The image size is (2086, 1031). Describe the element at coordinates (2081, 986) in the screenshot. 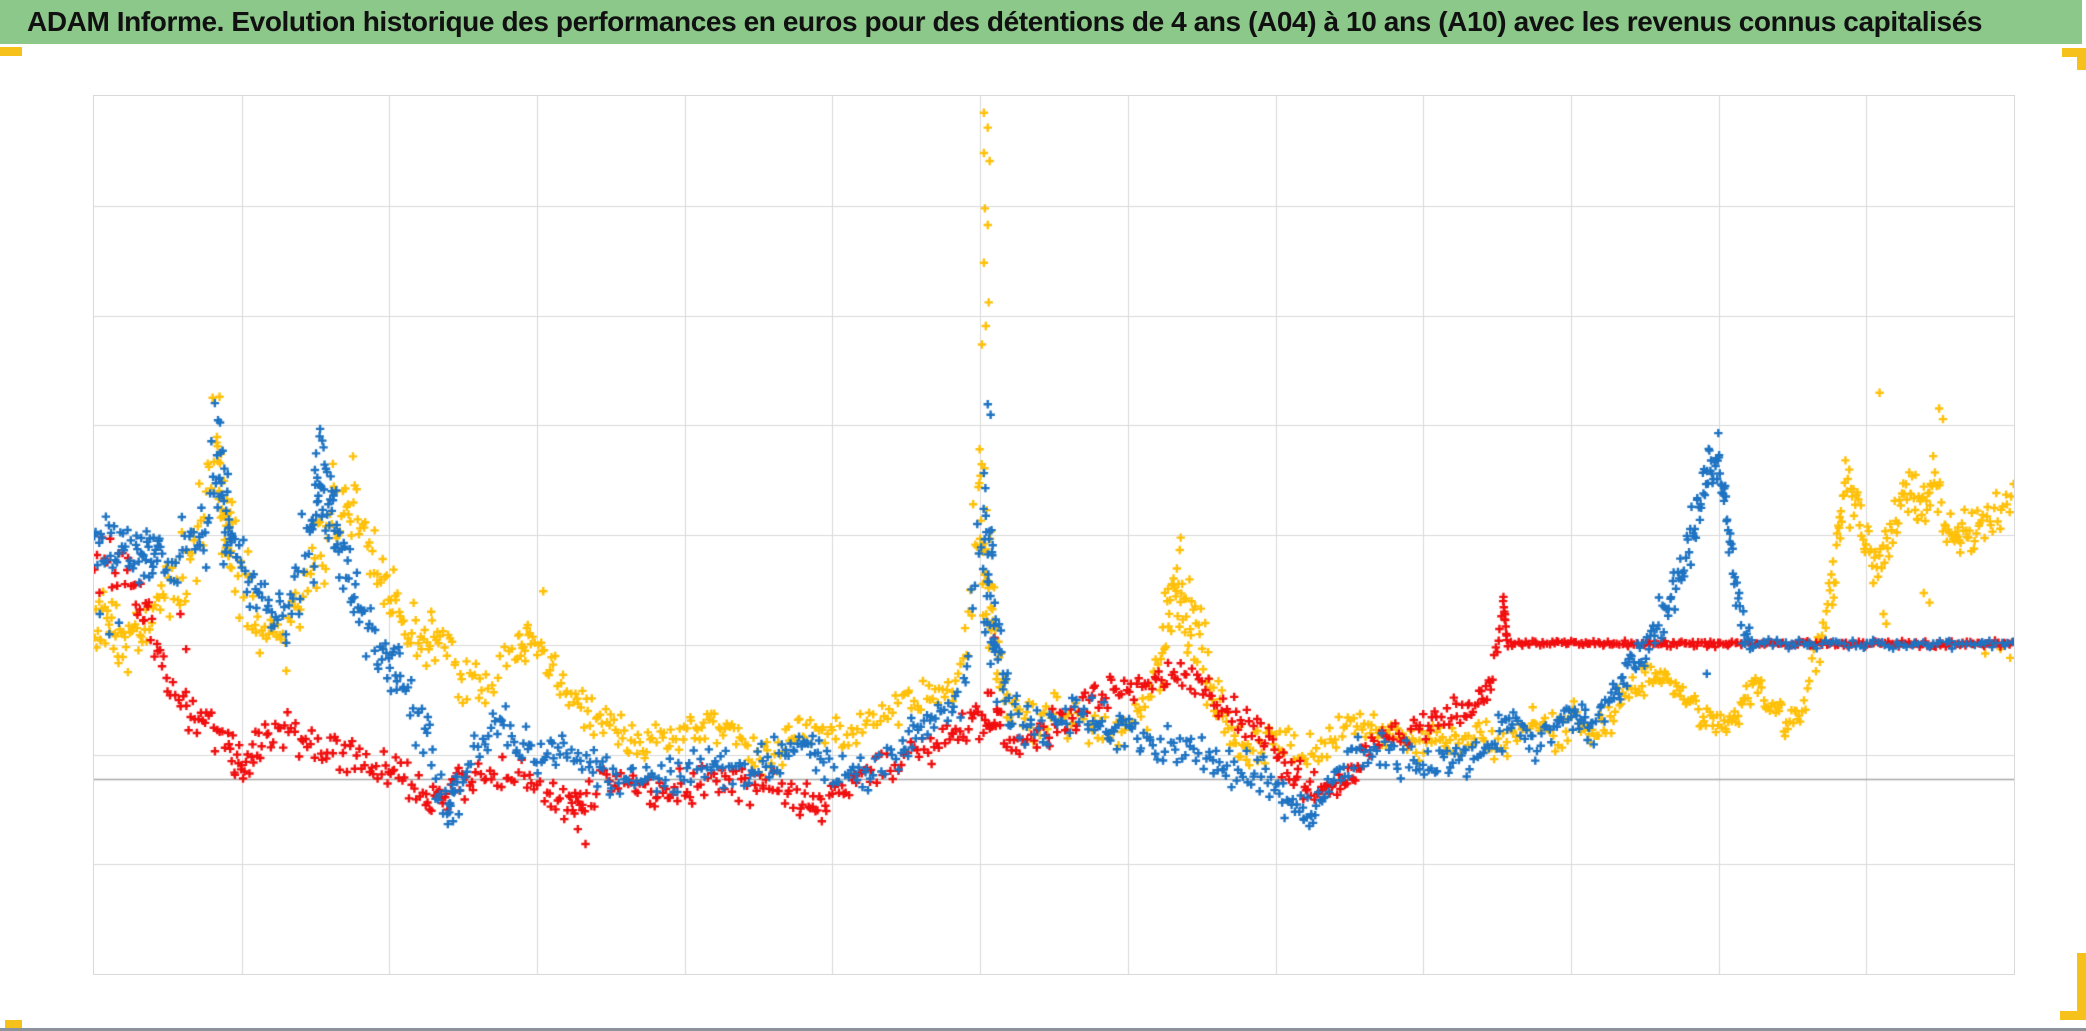

I see `yellow-accent-bottom-right-vertical` at that location.